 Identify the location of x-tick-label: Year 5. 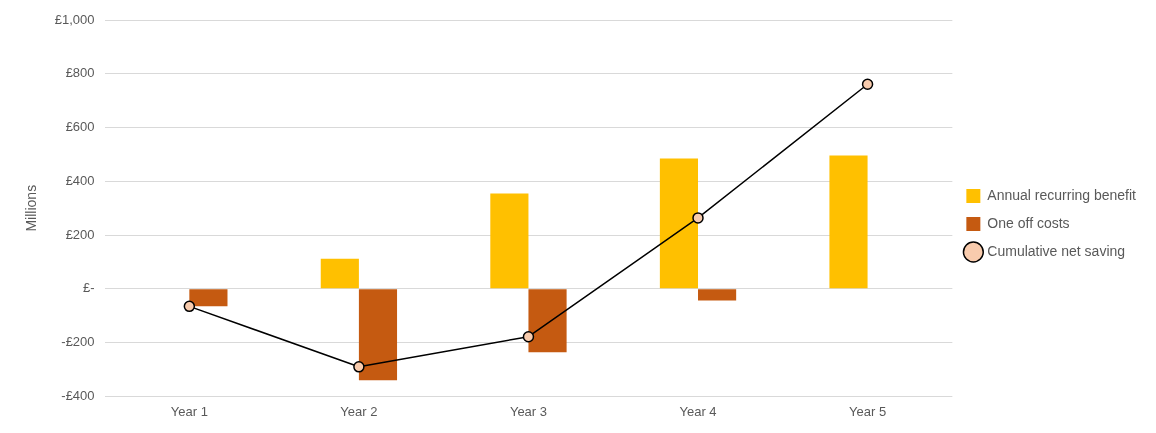
(868, 411).